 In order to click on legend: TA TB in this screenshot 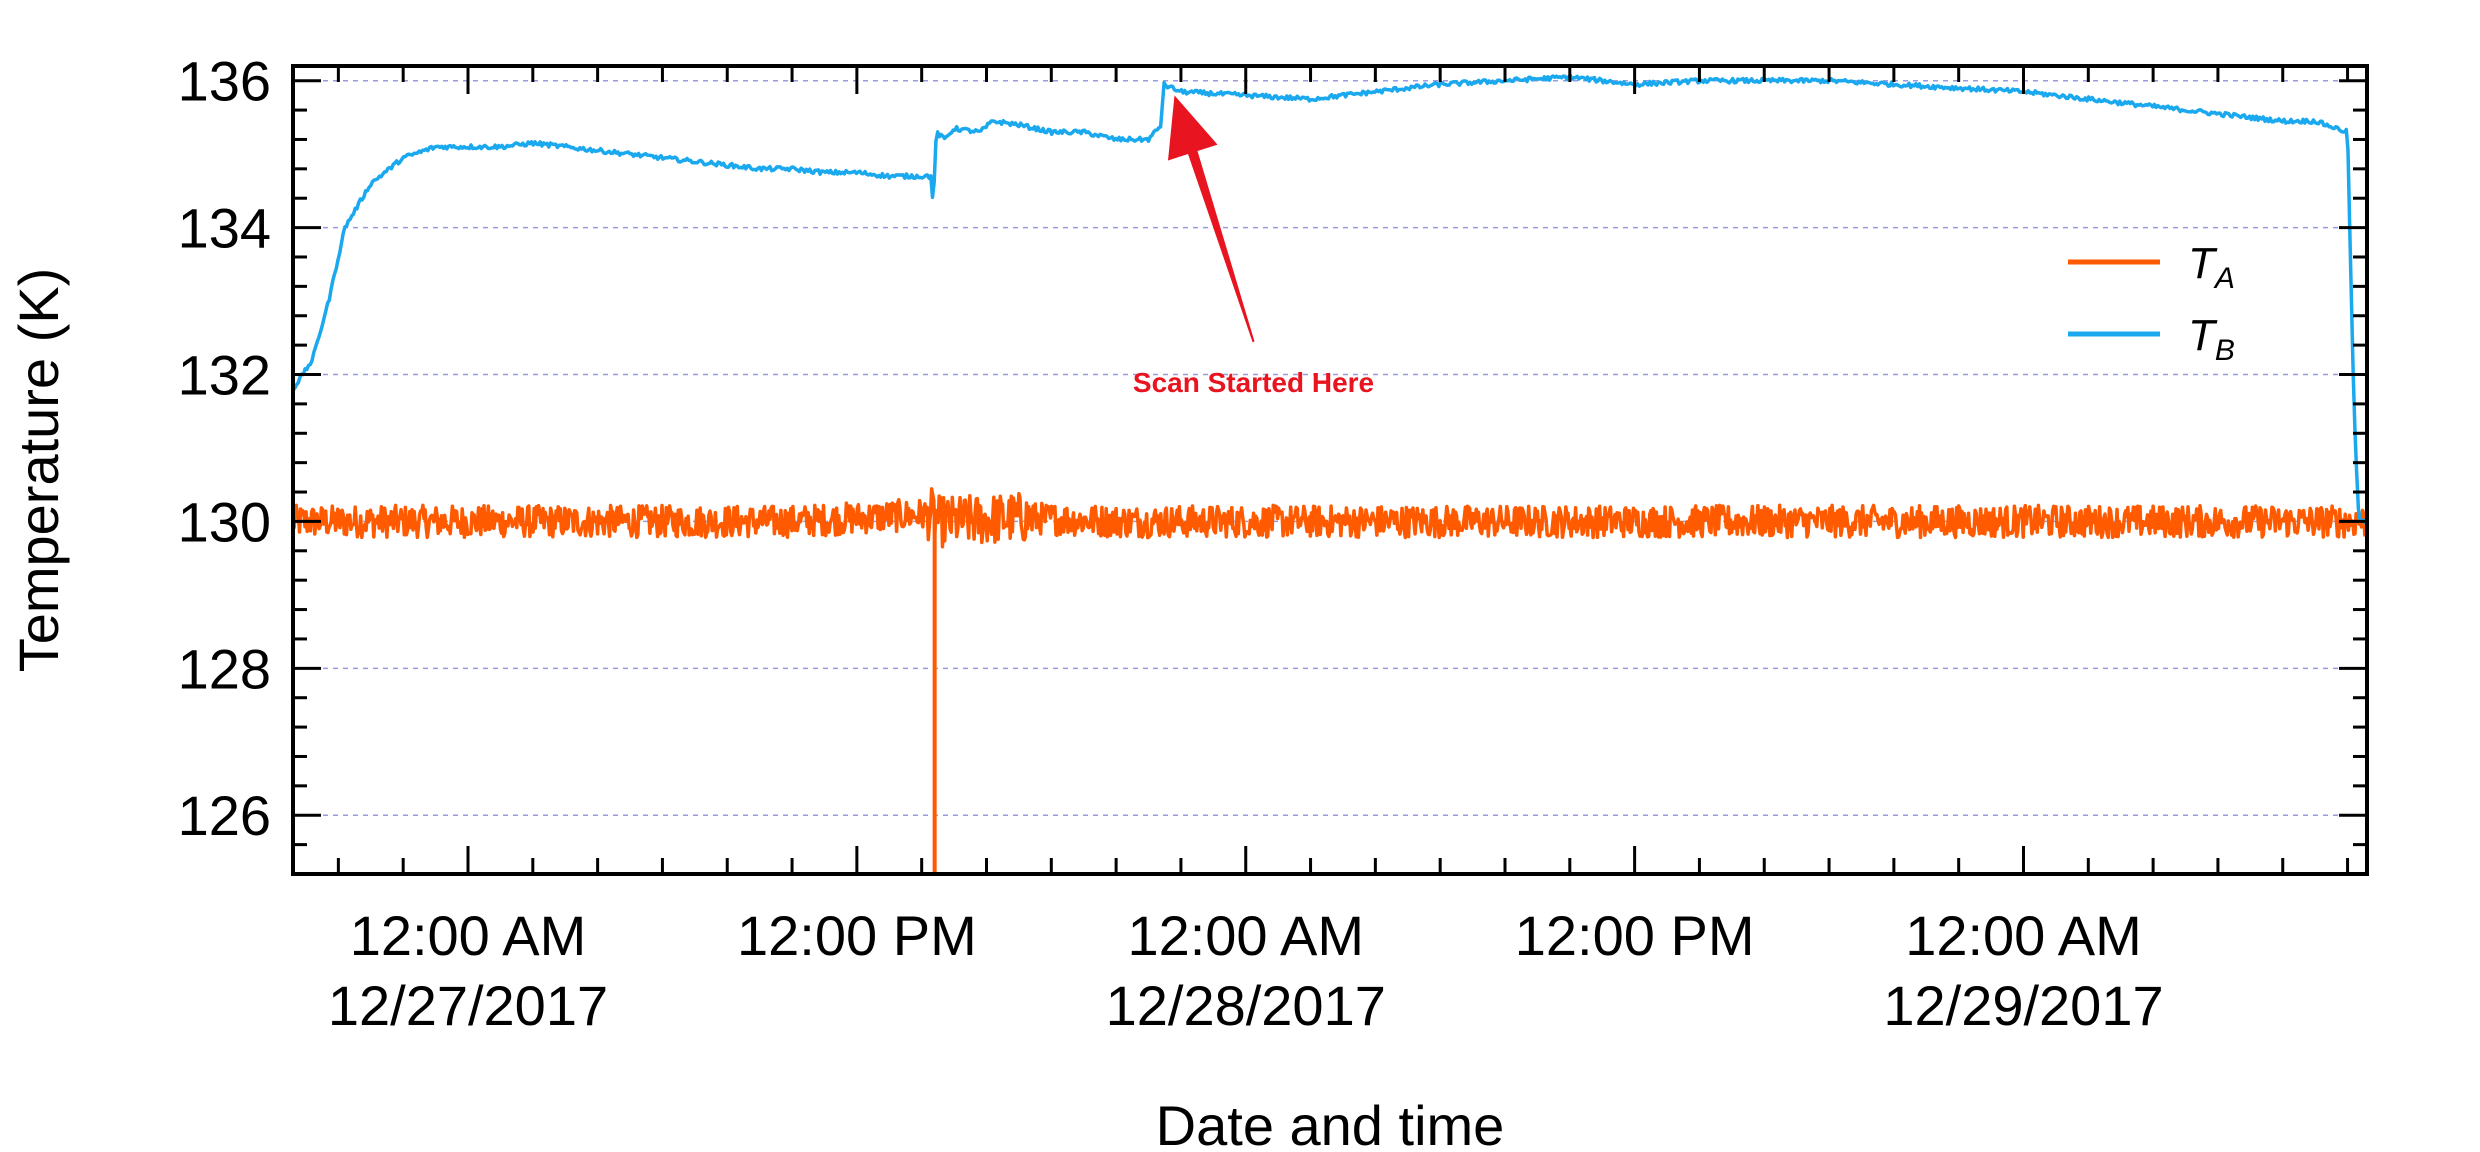, I will do `click(2151, 303)`.